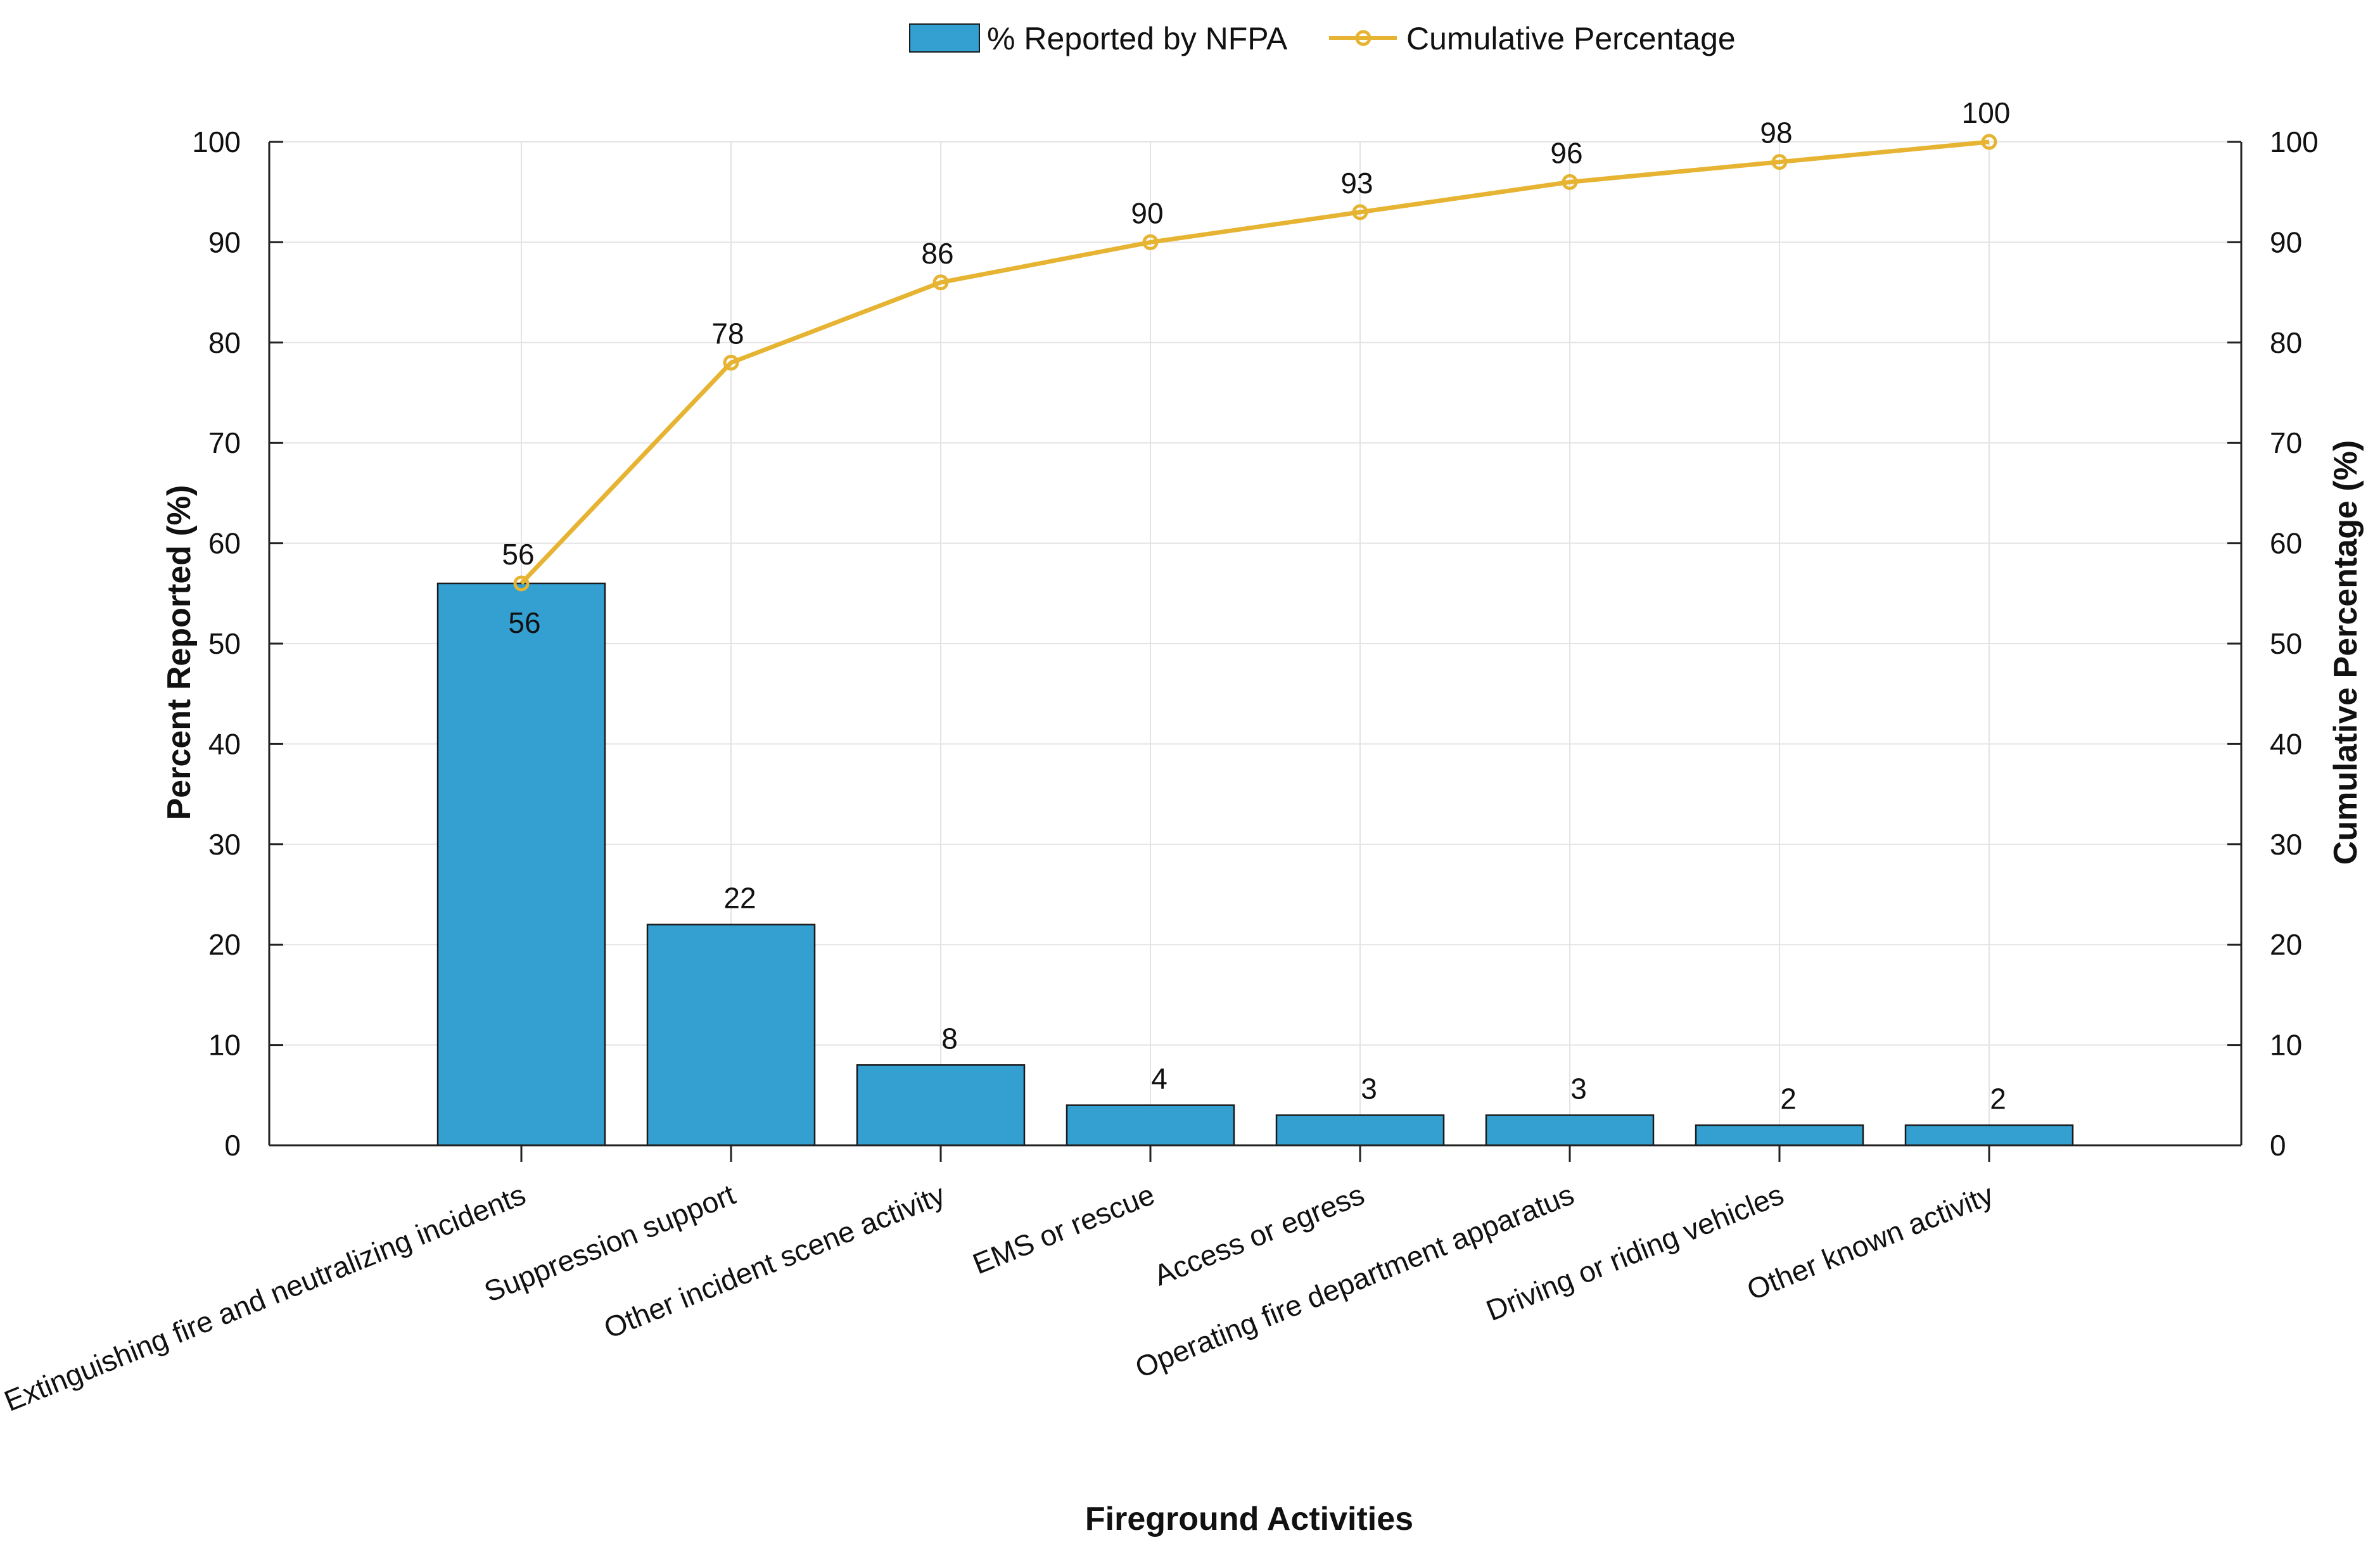 The height and width of the screenshot is (1552, 2380). I want to click on y-tick-label: 100, so click(216, 141).